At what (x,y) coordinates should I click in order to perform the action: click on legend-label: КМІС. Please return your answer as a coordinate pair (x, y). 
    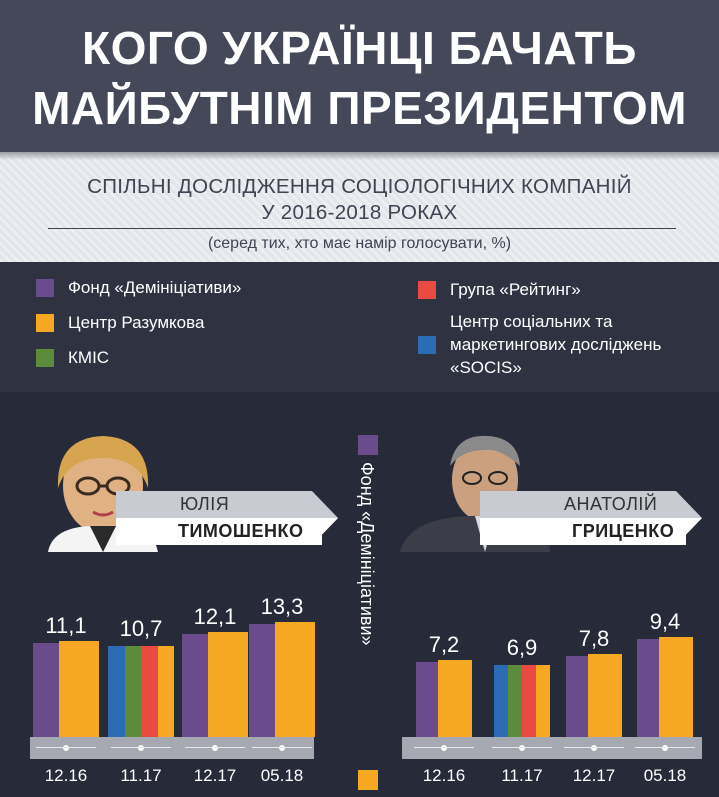
    Looking at the image, I should click on (89, 357).